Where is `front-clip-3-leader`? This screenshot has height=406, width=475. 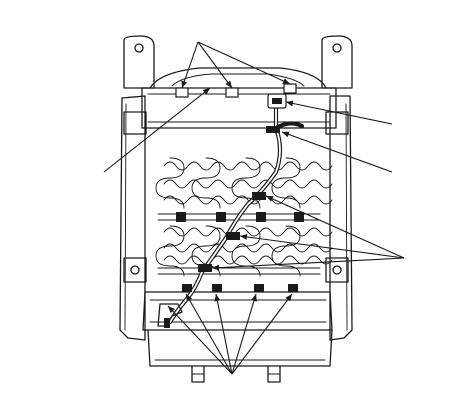
front-clip-3-leader is located at coordinates (244, 334).